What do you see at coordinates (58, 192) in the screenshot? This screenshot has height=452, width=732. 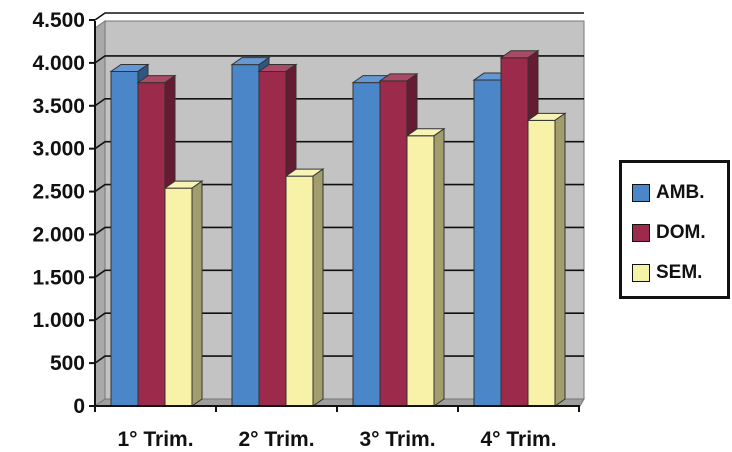 I see `y-tick-label: 2.500` at bounding box center [58, 192].